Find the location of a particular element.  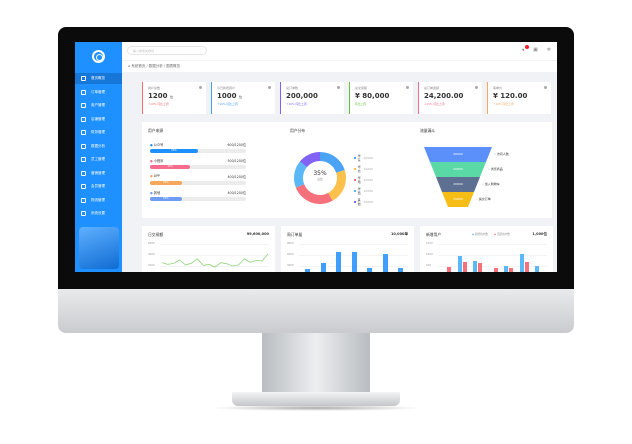

lock-icon: ▣ is located at coordinates (535, 50).